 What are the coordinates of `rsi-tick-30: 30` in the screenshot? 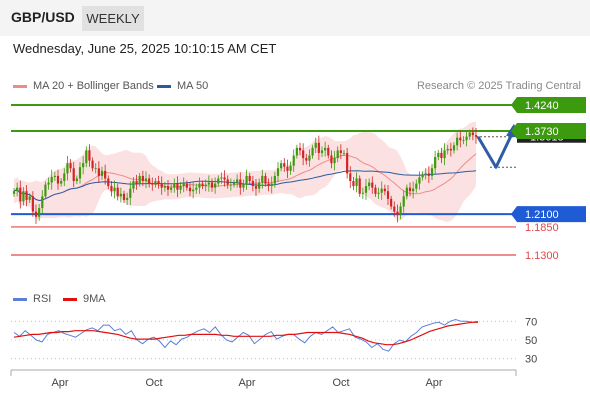 It's located at (531, 360).